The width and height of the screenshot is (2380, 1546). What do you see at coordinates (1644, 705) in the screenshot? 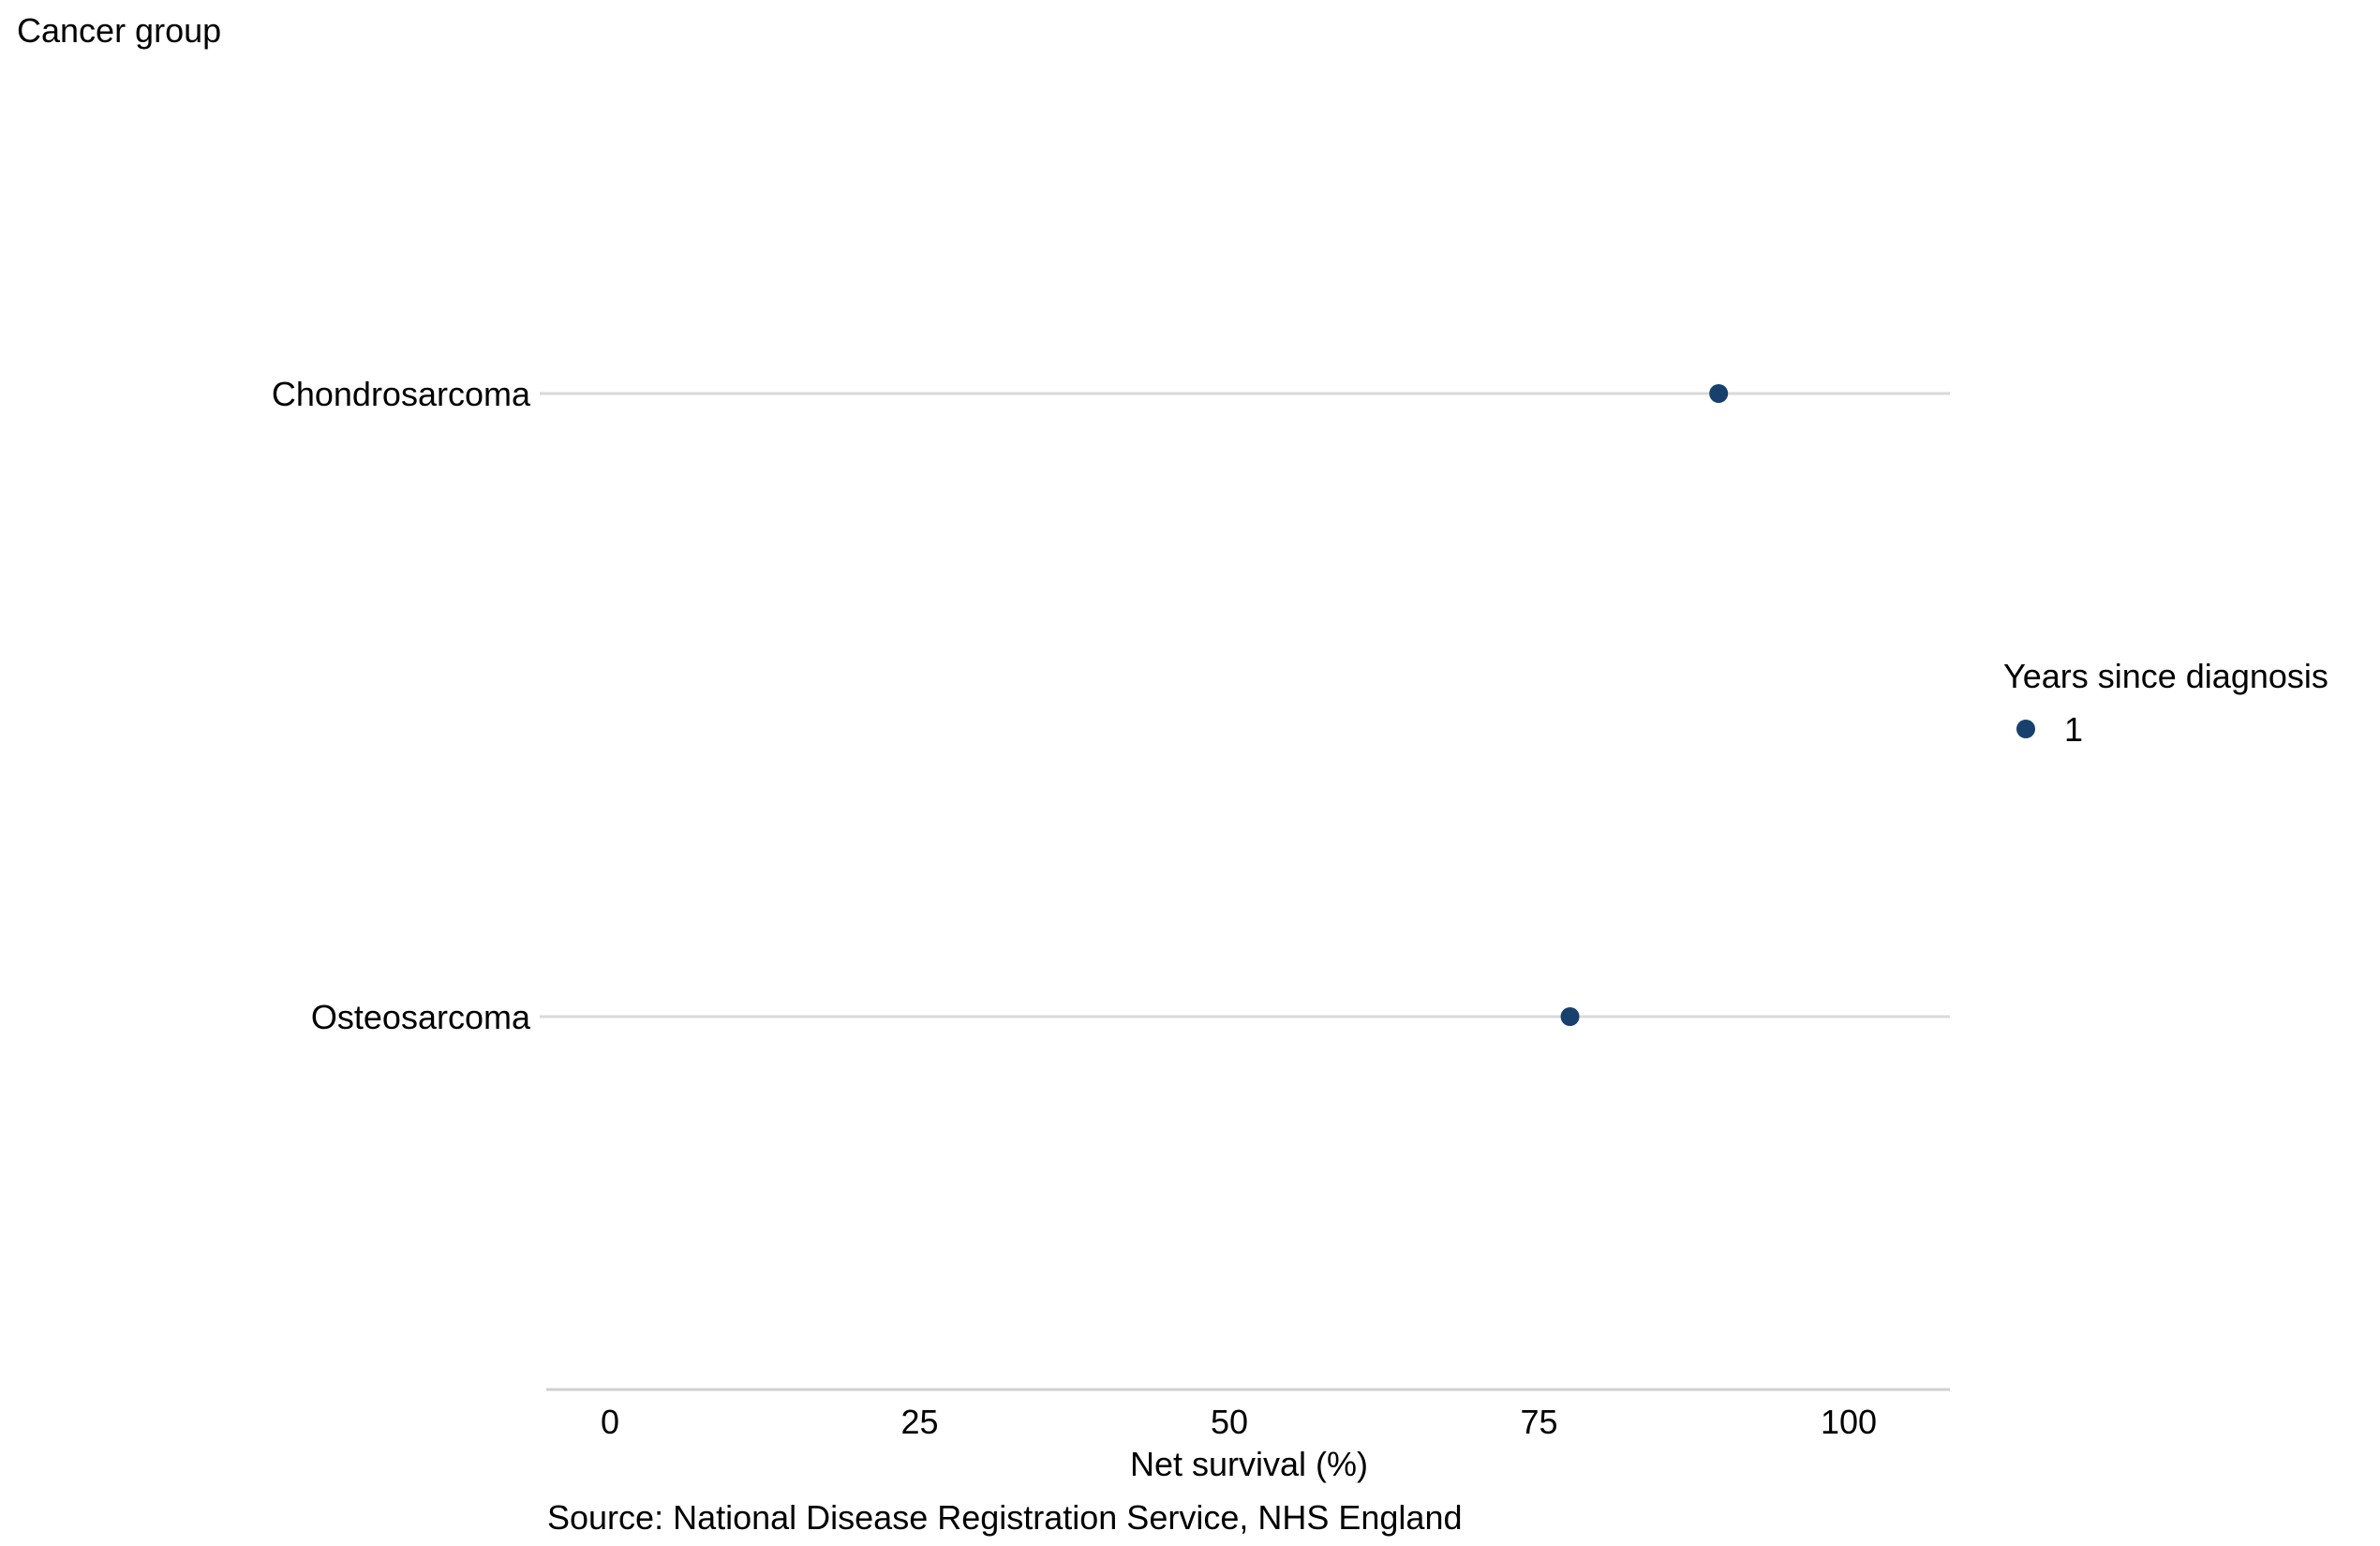
I see `data-points` at bounding box center [1644, 705].